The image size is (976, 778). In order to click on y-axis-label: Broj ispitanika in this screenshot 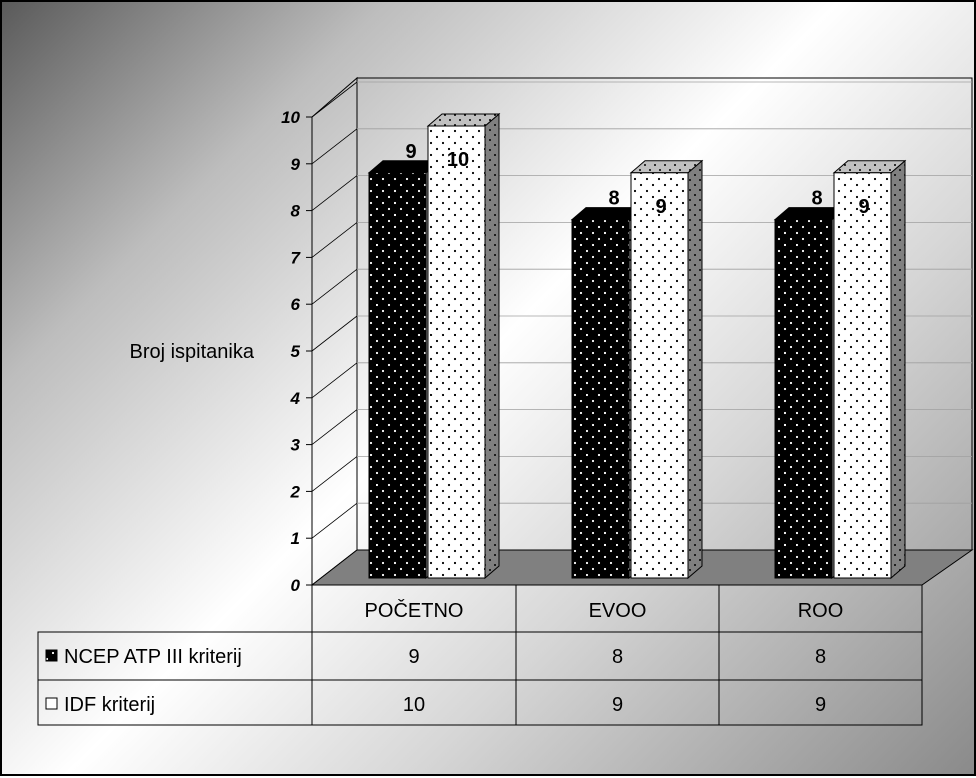, I will do `click(191, 352)`.